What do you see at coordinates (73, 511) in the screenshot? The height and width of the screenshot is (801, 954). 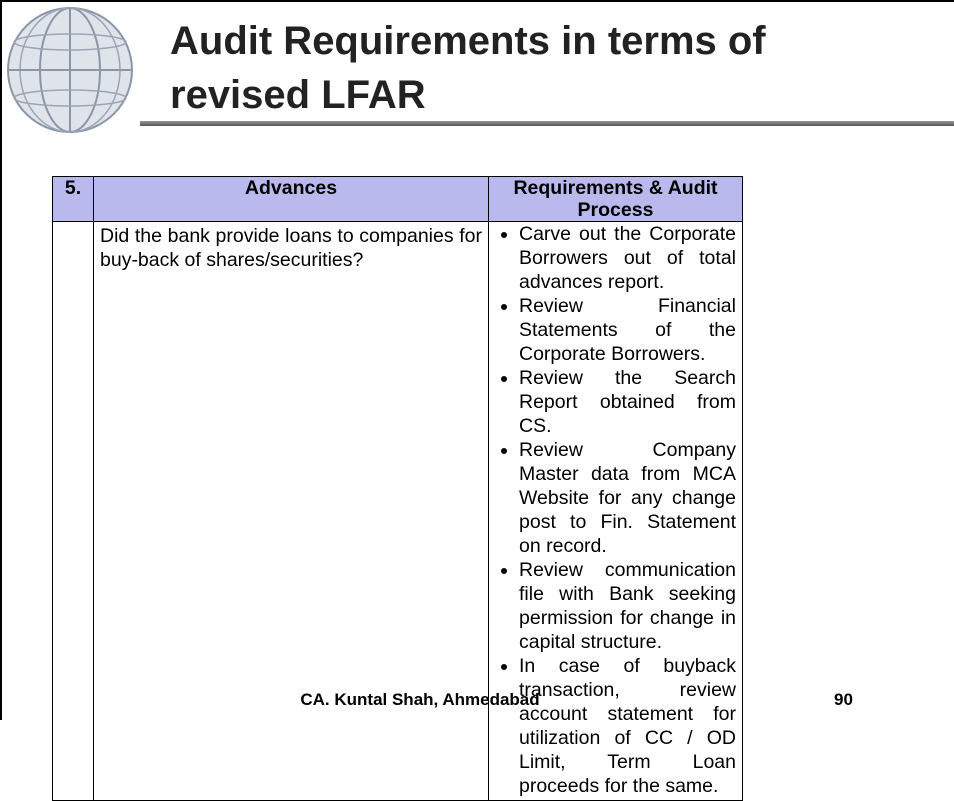 I see `number-cell` at bounding box center [73, 511].